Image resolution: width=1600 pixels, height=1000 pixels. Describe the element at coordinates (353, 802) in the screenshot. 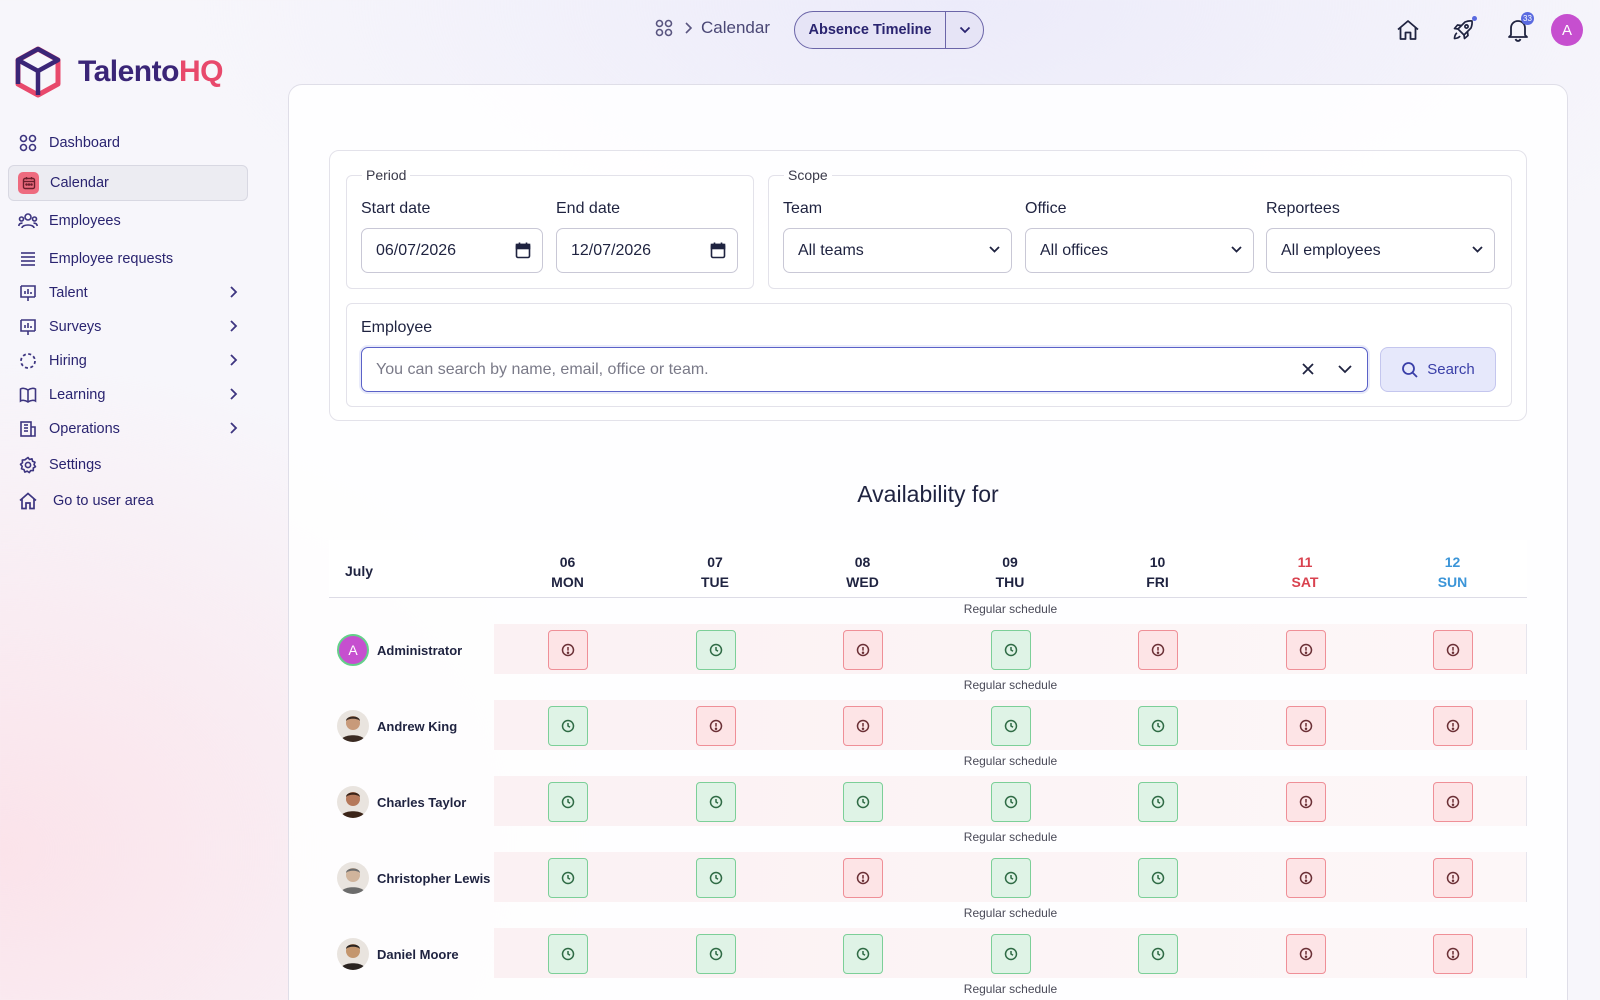

I see `employee-avatar` at that location.